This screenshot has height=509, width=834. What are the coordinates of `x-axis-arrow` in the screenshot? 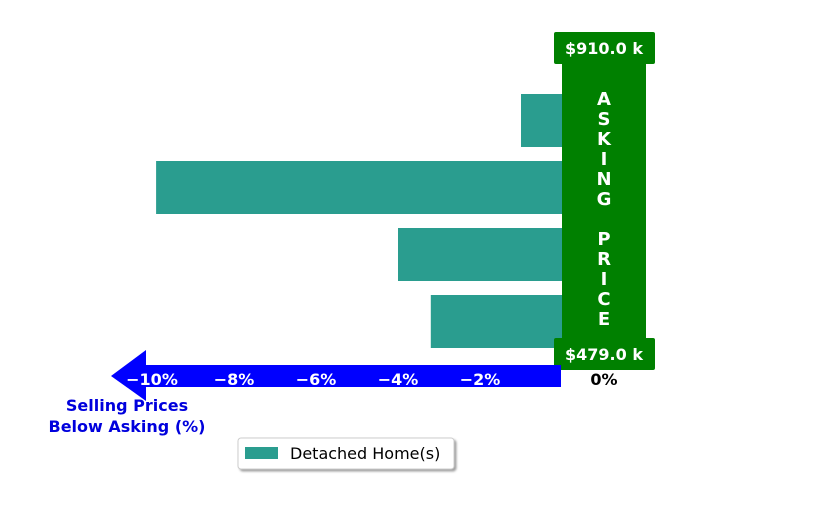 It's located at (336, 375).